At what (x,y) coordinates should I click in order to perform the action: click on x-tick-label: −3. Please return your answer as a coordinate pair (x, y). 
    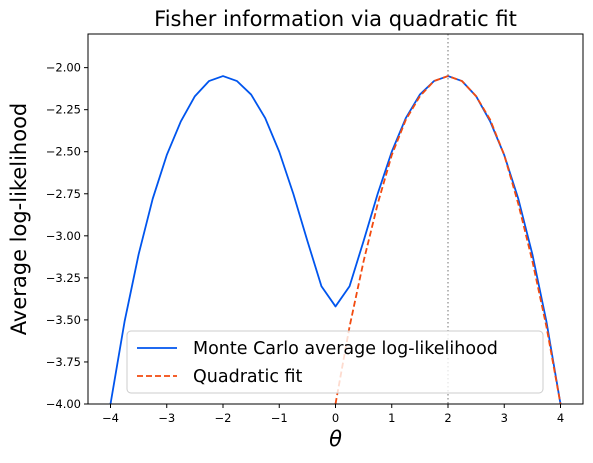
    Looking at the image, I should click on (166, 418).